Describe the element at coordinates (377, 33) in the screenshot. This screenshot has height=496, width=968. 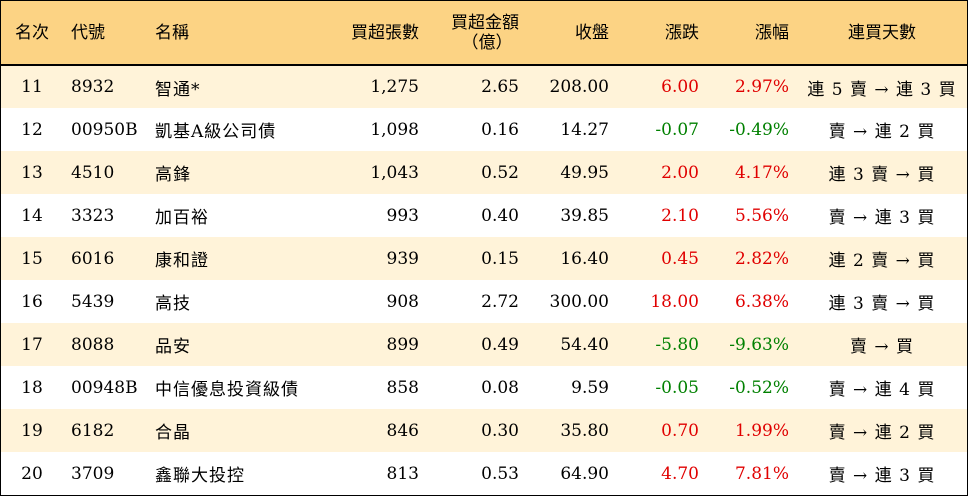
I see `col-header-net-buy-shares: 買超張數` at that location.